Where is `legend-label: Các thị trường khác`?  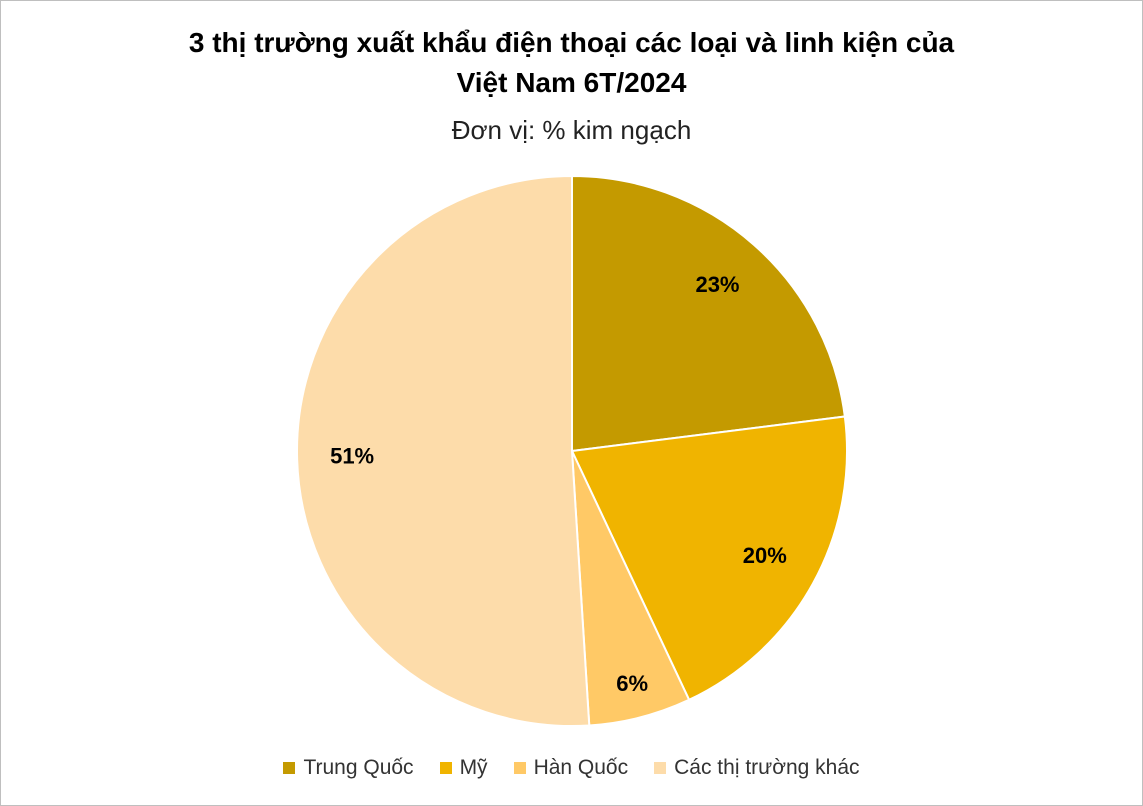
legend-label: Các thị trường khác is located at coordinates (767, 767).